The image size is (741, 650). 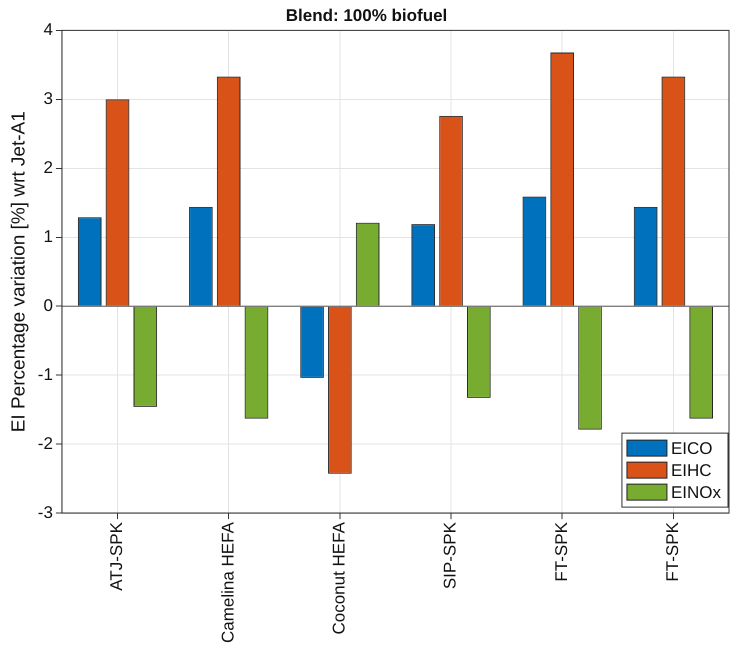 I want to click on y-tick-label: 0, so click(x=48, y=305).